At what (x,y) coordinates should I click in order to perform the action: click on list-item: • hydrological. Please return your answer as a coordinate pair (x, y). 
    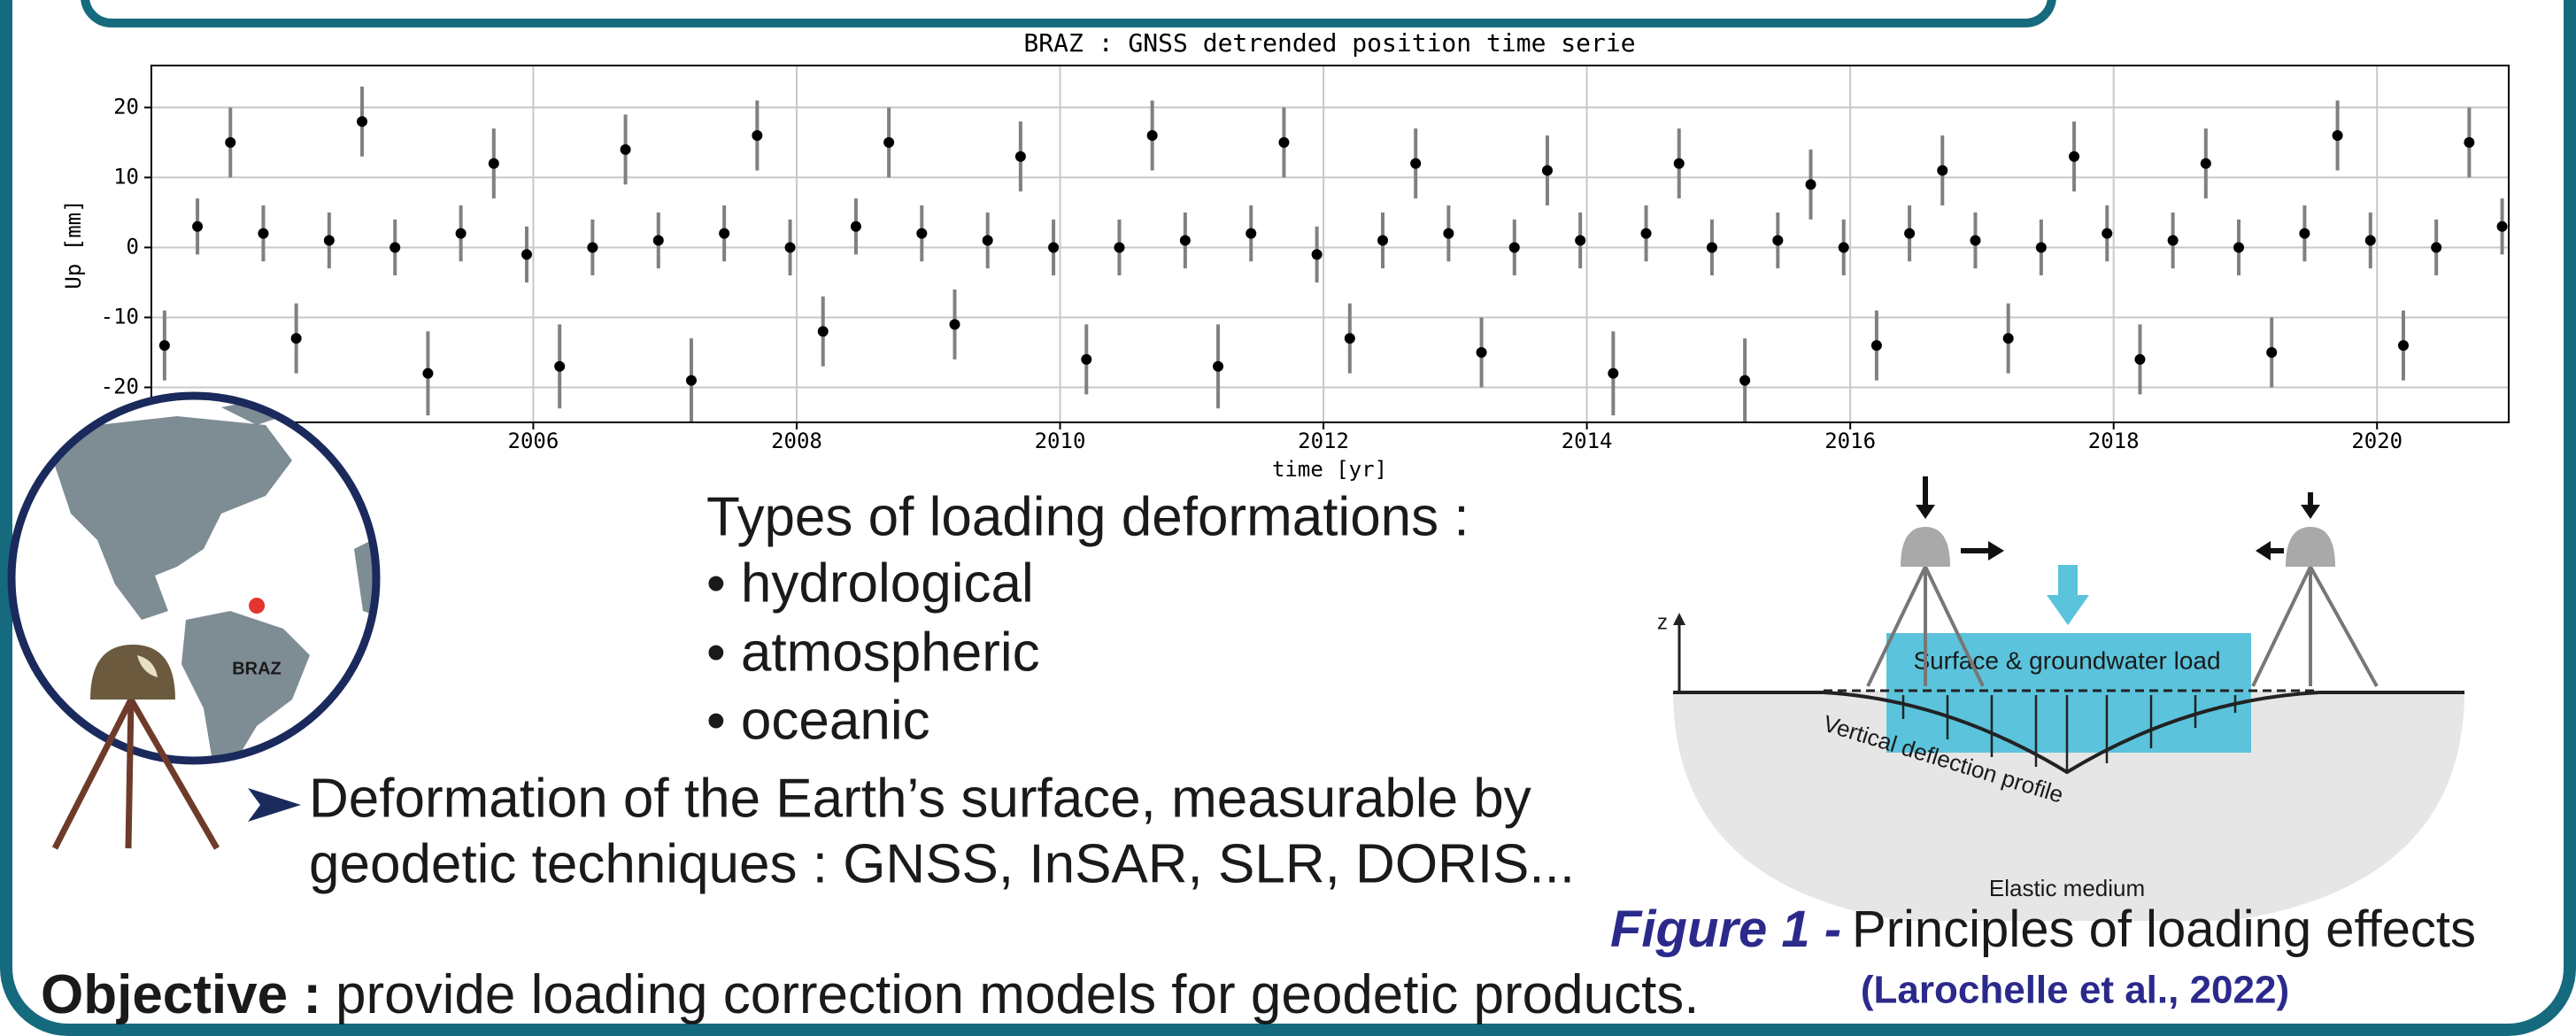
    Looking at the image, I should click on (870, 583).